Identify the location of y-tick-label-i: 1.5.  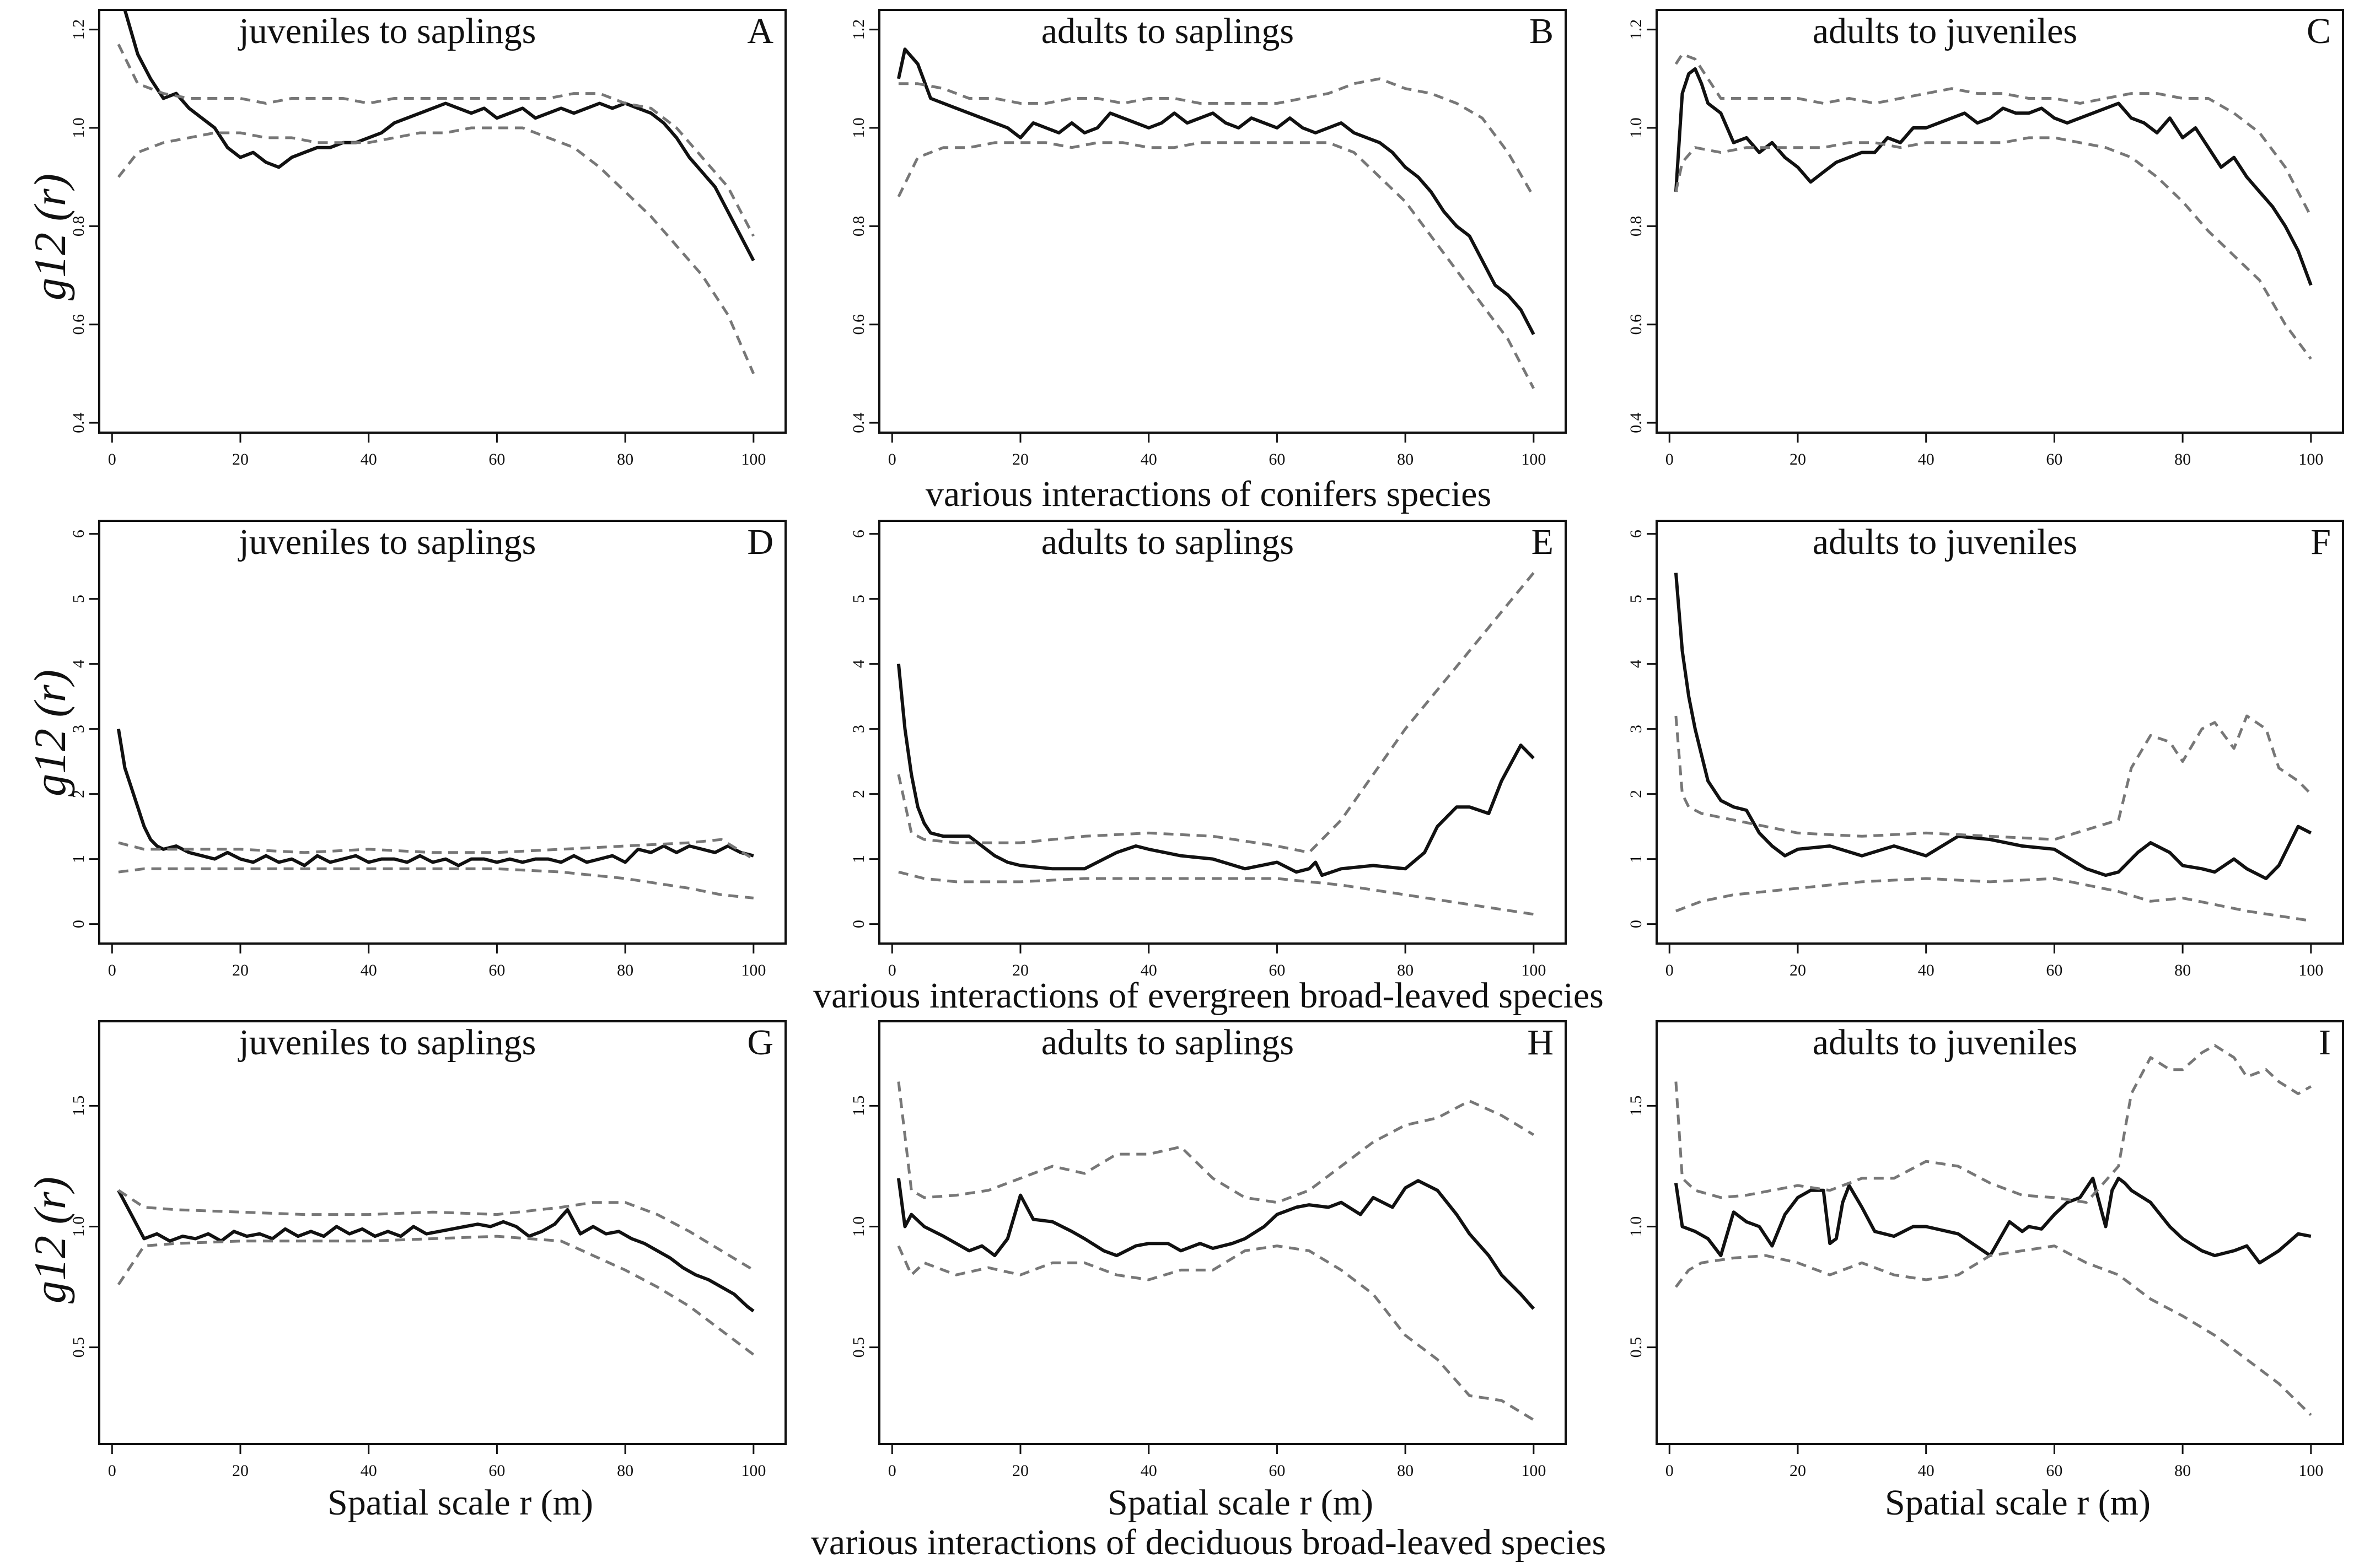
(1636, 1107).